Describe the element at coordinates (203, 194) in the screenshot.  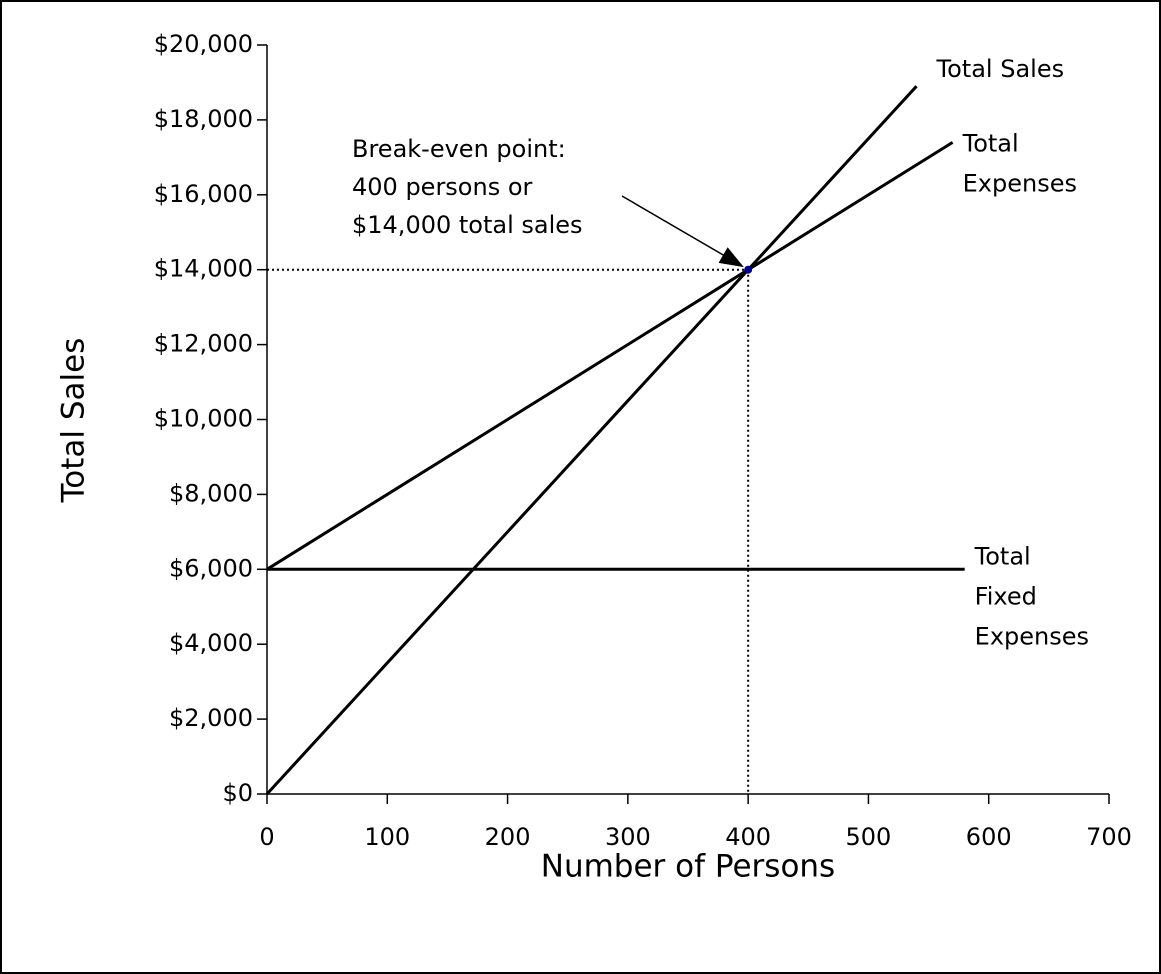
I see `y-tick-label: $16,000` at that location.